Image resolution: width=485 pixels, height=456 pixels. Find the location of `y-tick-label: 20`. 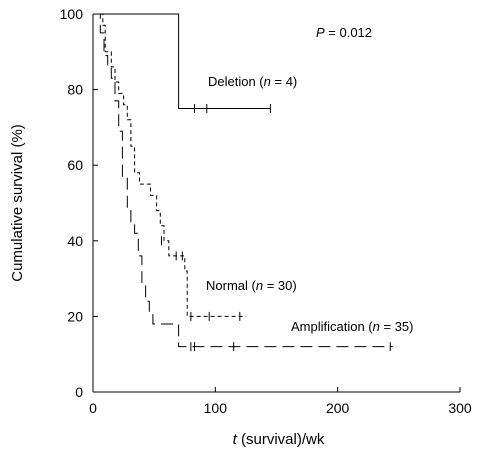

y-tick-label: 20 is located at coordinates (75, 316).